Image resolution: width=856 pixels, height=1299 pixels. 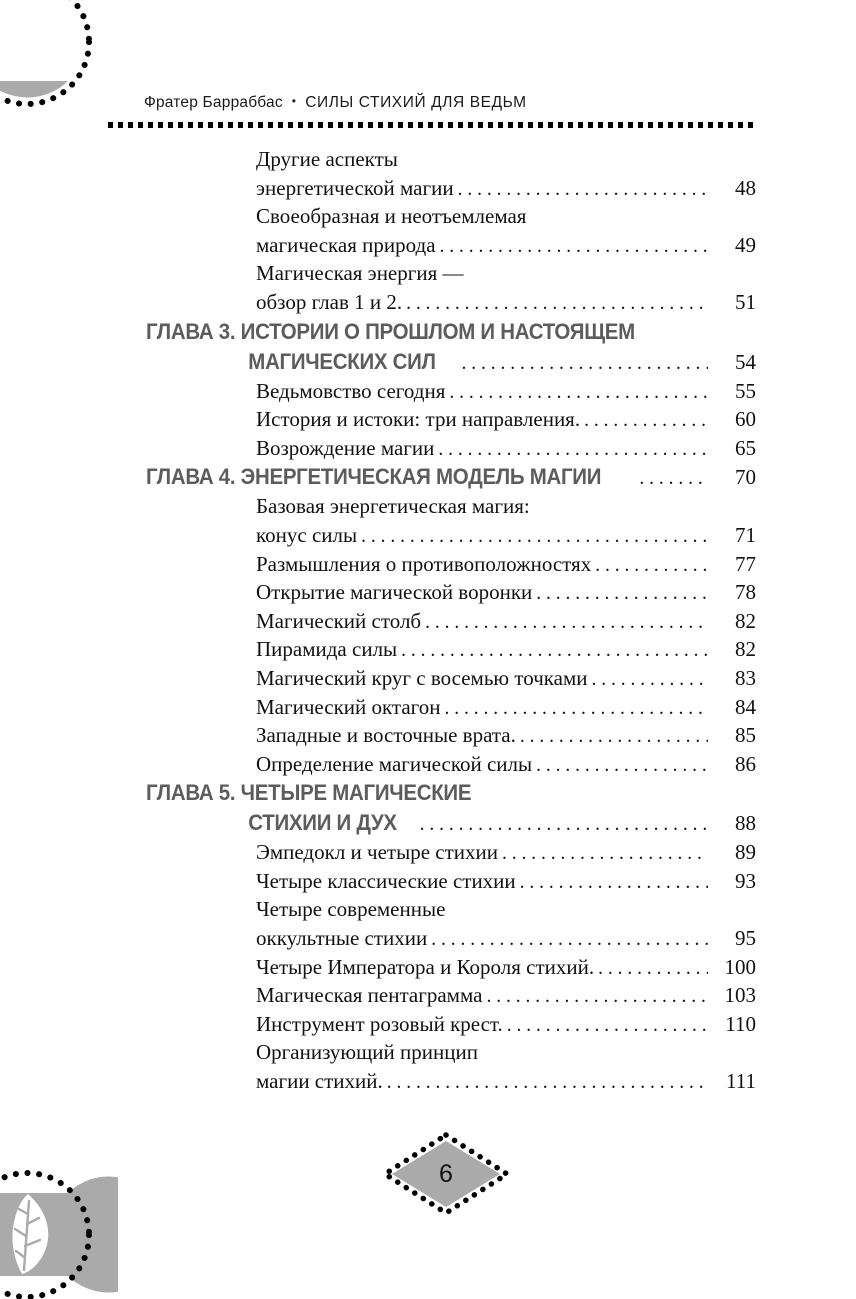 I want to click on toc-page-number: 65, so click(x=745, y=447).